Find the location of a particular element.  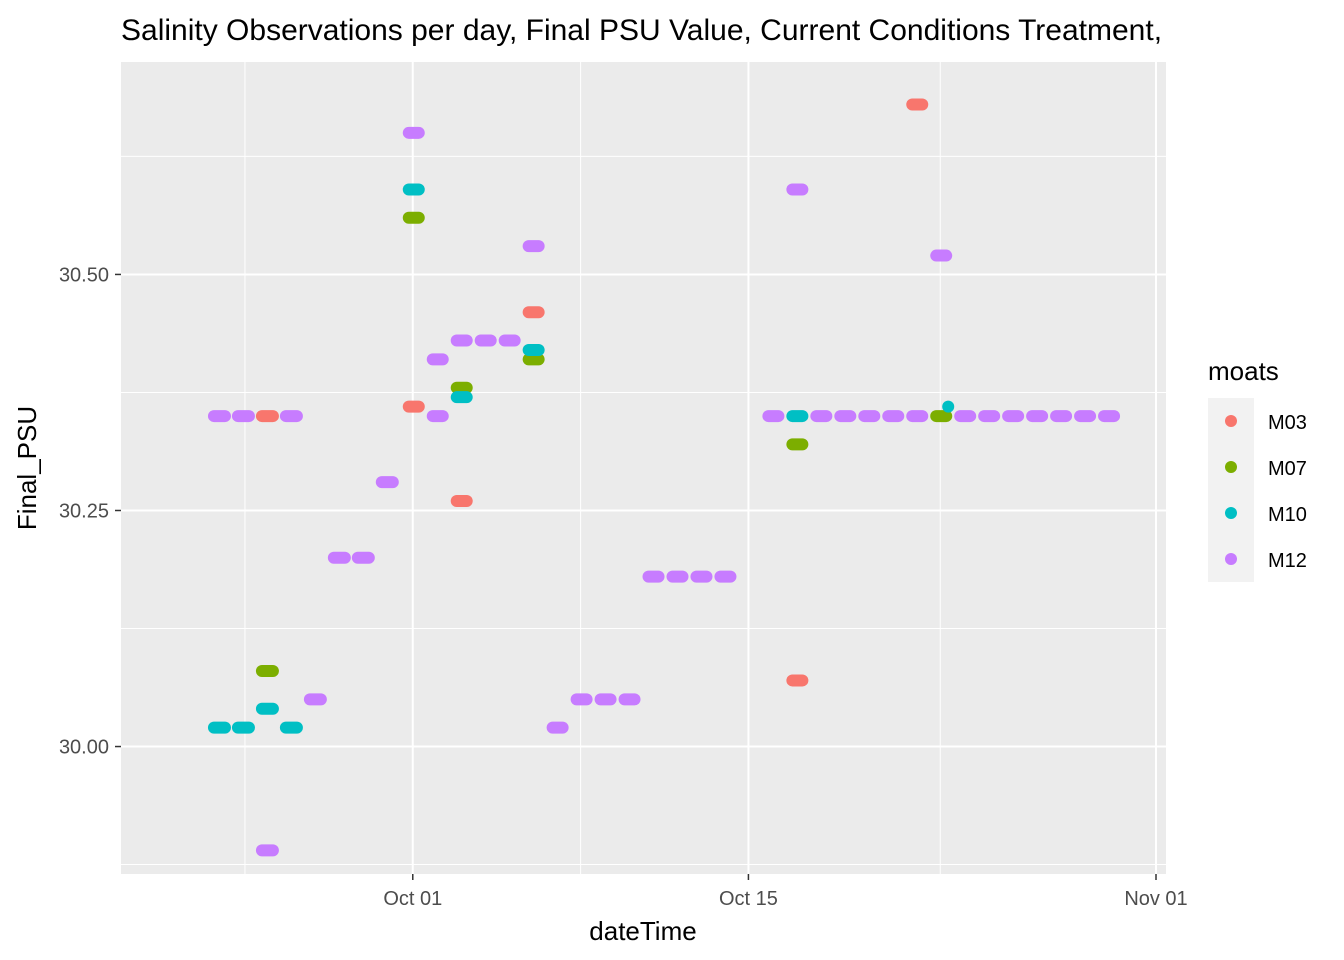

legend-label-m12: M12 is located at coordinates (1287, 561).